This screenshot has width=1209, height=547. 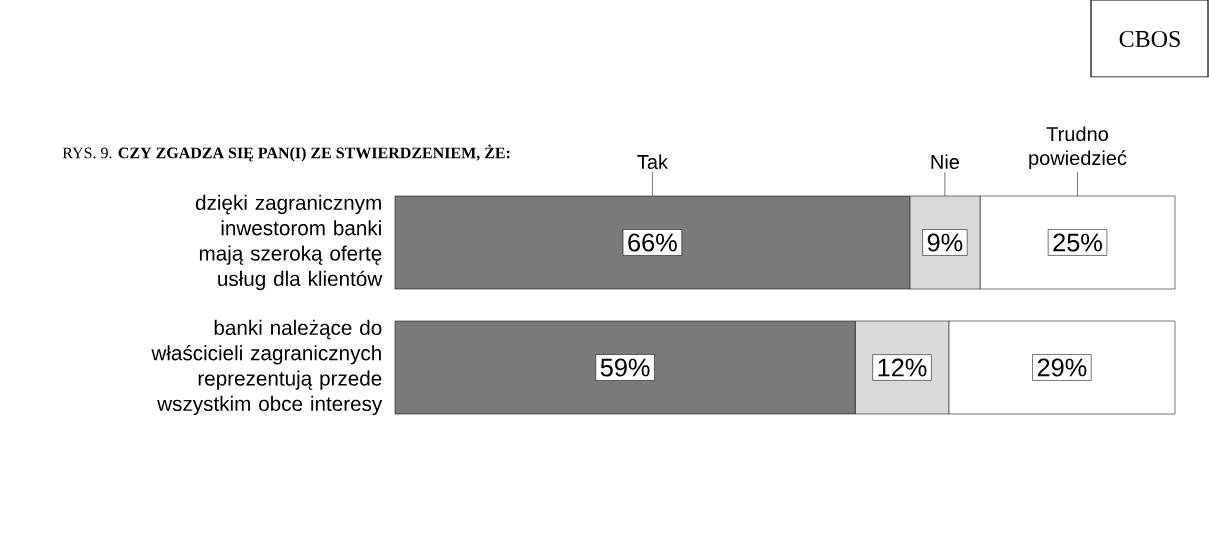 I want to click on y-tick-label: dzięki zagranicznym inwestorom banki mają szeroką ofertę usług dla klientów, so click(x=289, y=242).